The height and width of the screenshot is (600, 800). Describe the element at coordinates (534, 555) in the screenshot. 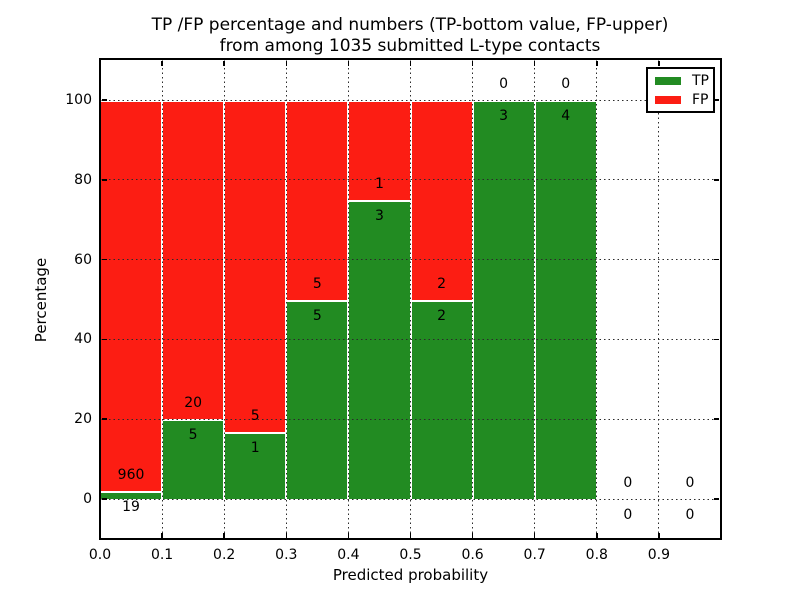

I see `x-tick-label: 0.7` at that location.